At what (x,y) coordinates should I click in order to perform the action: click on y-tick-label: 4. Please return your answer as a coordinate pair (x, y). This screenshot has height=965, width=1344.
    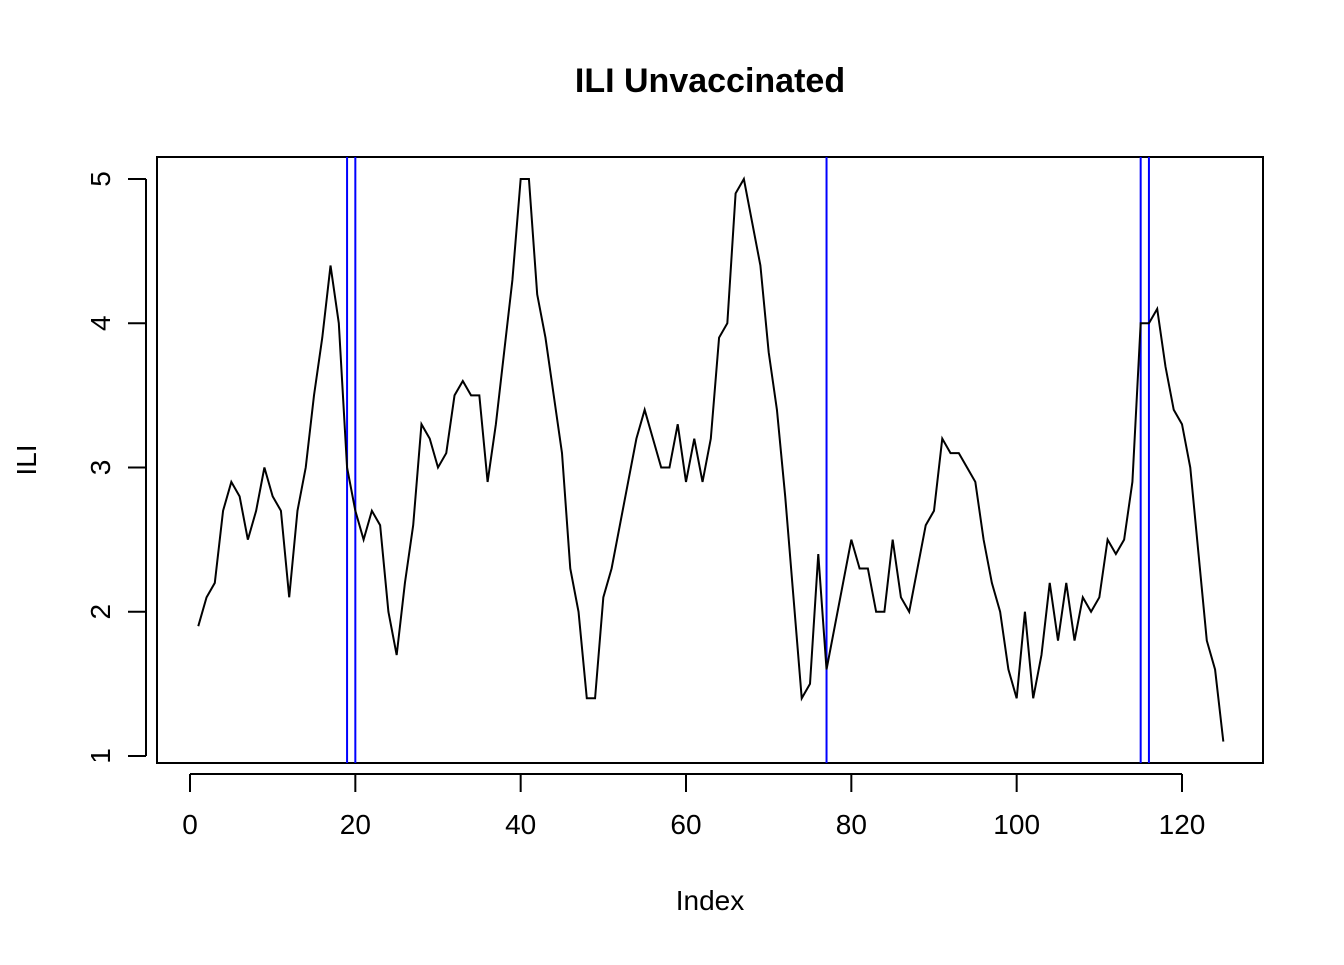
    Looking at the image, I should click on (100, 323).